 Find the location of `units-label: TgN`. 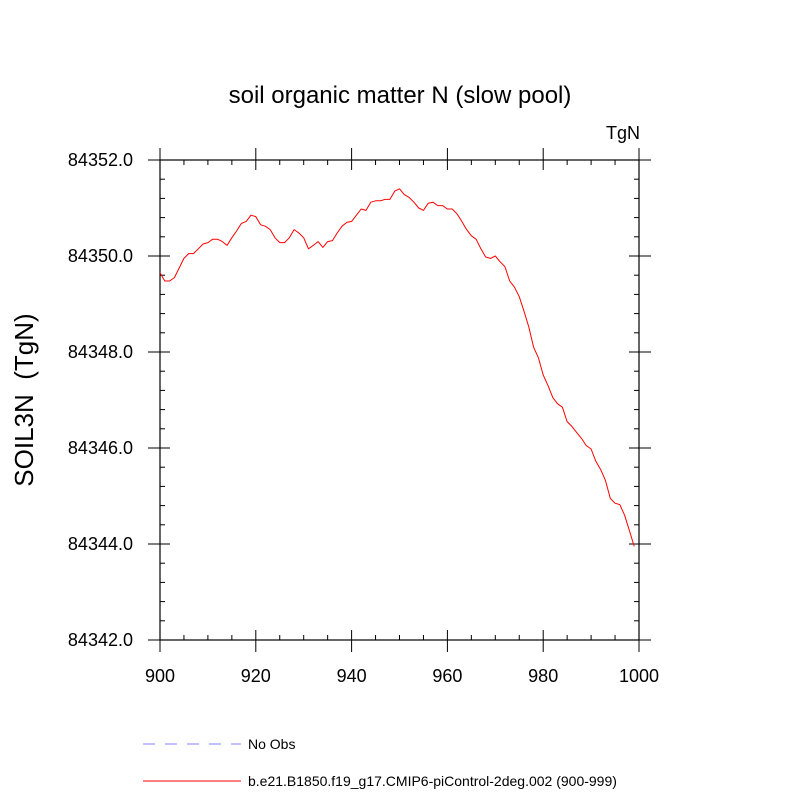

units-label: TgN is located at coordinates (623, 133).